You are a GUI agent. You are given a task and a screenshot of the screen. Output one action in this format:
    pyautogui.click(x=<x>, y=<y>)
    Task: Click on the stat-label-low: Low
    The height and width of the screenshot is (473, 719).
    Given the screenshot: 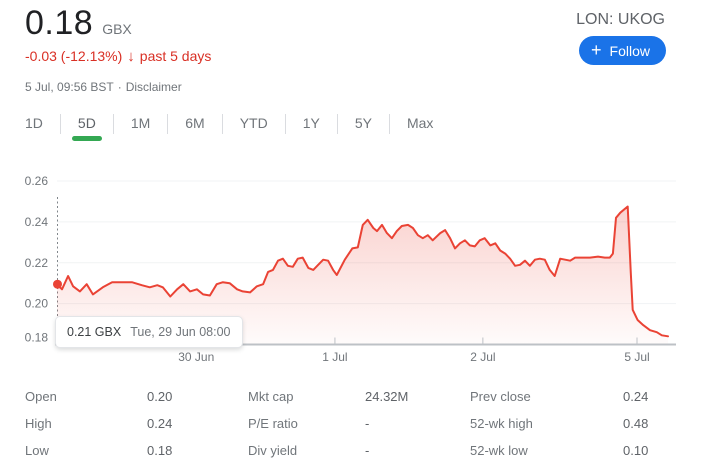 What is the action you would take?
    pyautogui.click(x=37, y=450)
    